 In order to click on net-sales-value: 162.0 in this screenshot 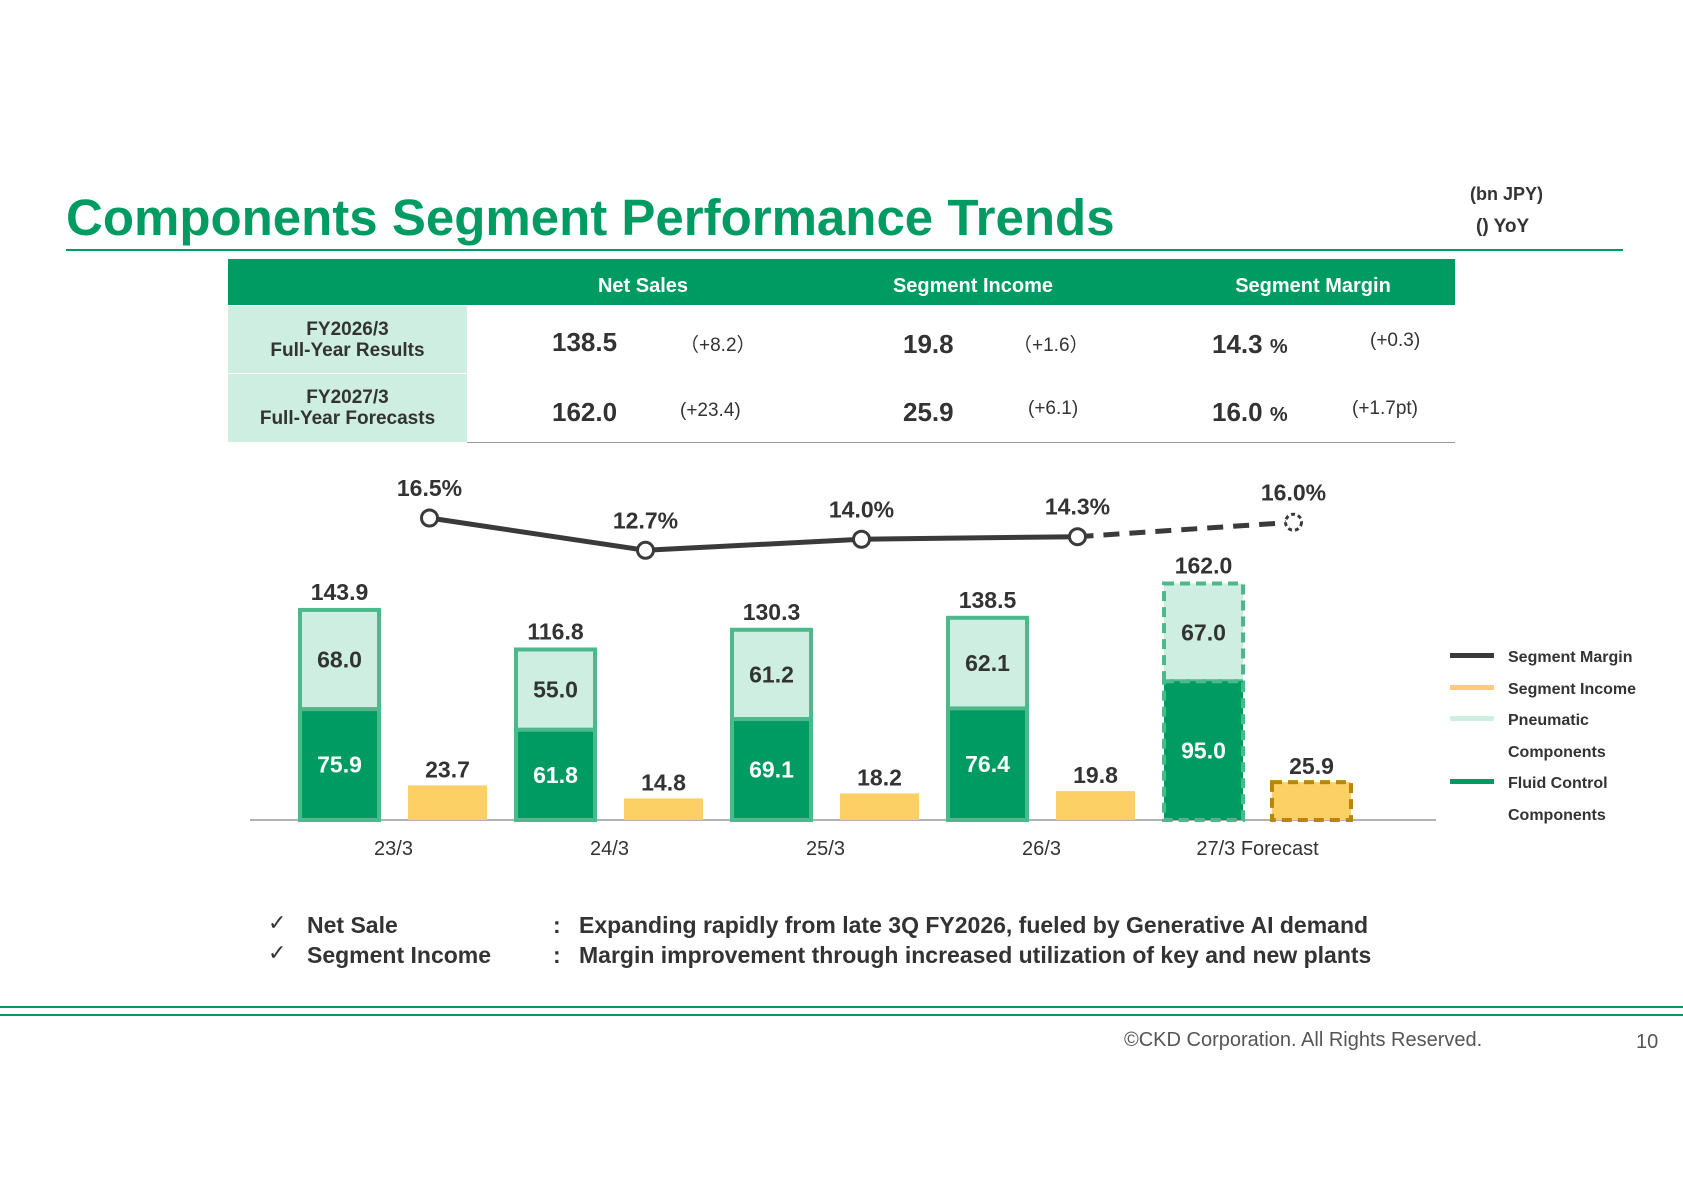, I will do `click(585, 412)`.